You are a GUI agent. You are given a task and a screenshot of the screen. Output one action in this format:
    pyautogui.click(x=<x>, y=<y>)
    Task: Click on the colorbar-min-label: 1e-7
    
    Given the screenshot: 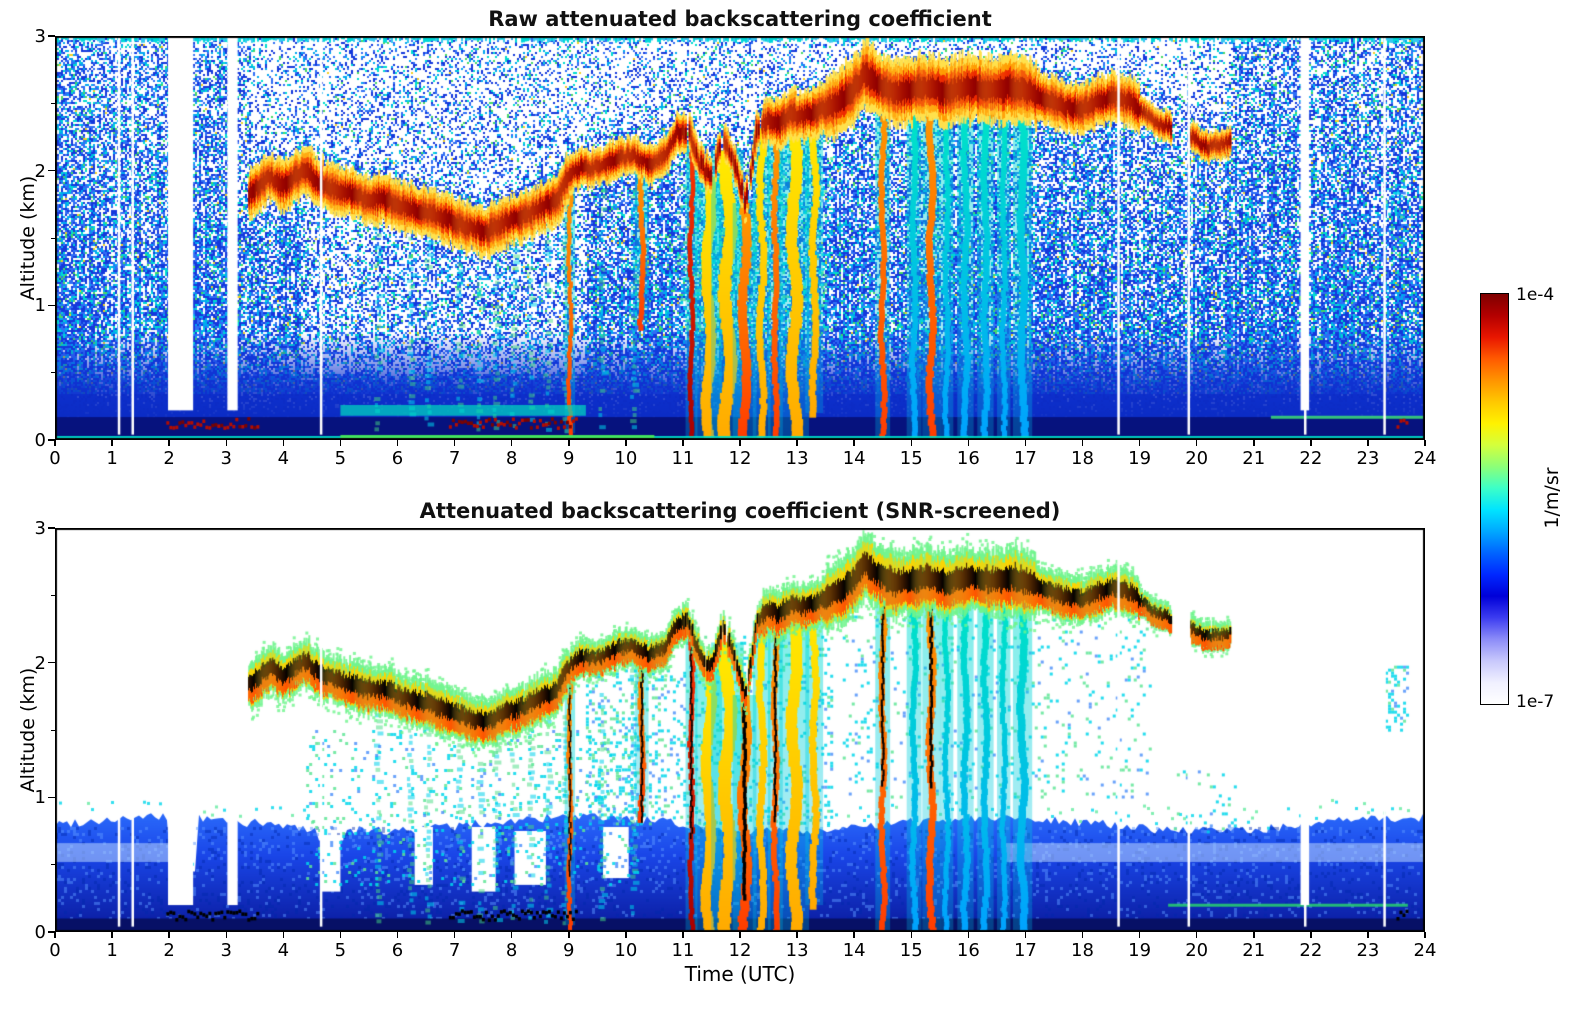 What is the action you would take?
    pyautogui.click(x=1535, y=702)
    